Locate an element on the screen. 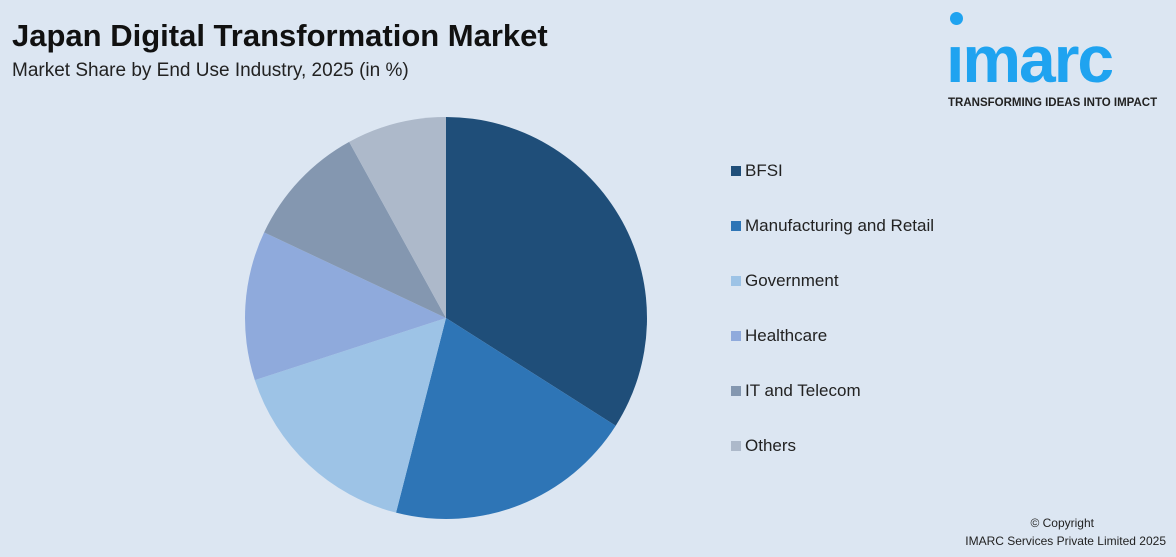 This screenshot has height=557, width=1176. pie-slice-manufacturing-and-retail is located at coordinates (506, 418).